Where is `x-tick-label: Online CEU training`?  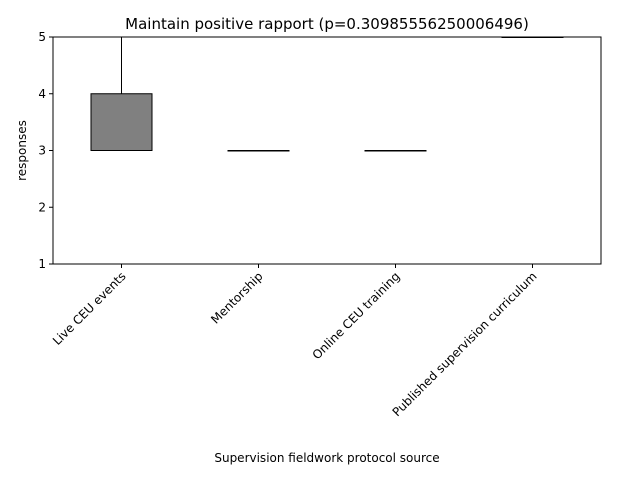 x-tick-label: Online CEU training is located at coordinates (356, 315).